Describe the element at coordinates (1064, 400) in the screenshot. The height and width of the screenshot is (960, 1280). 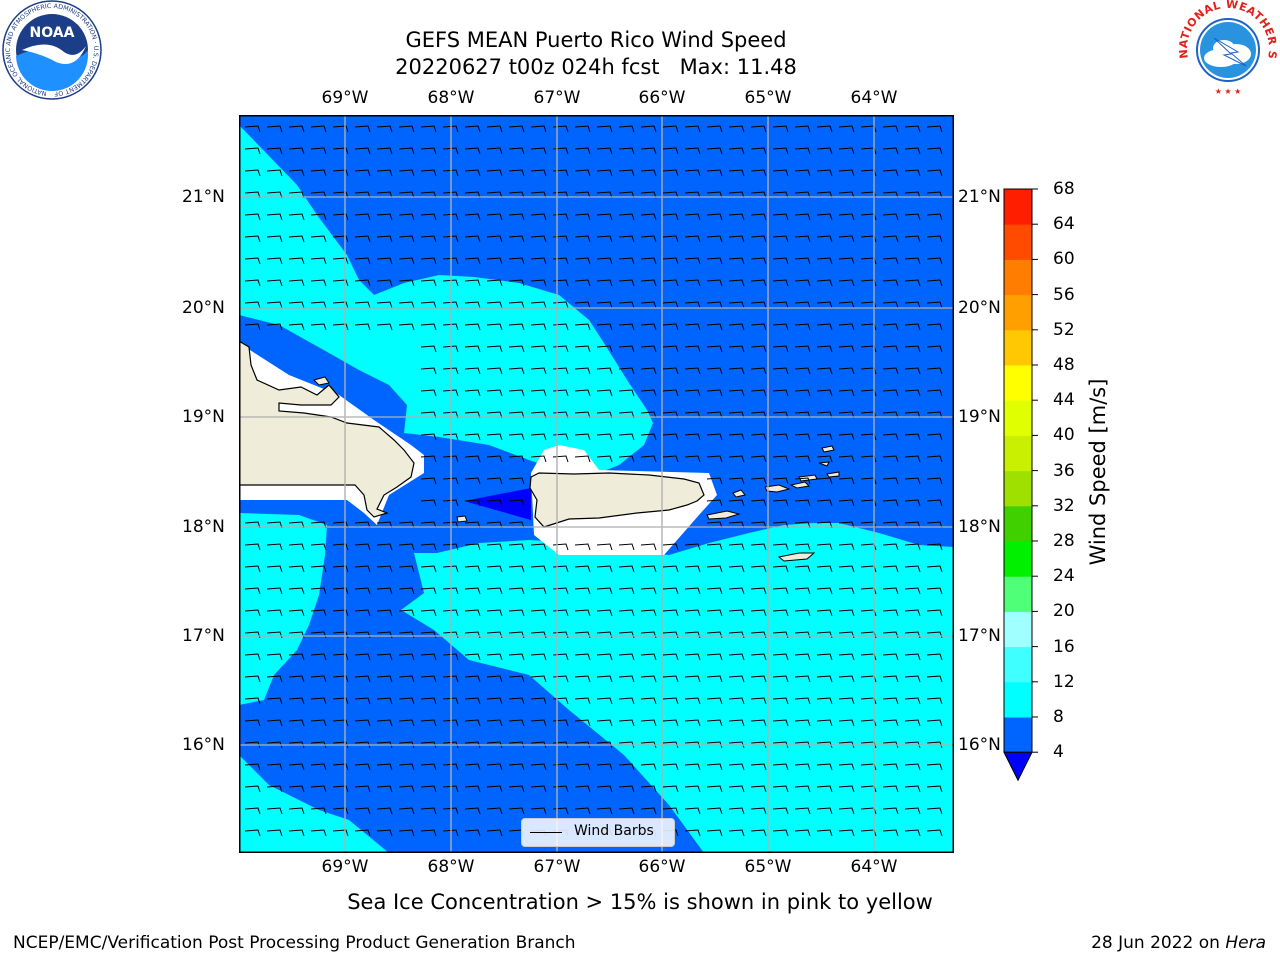
I see `colorbar-tick-label: 44` at that location.